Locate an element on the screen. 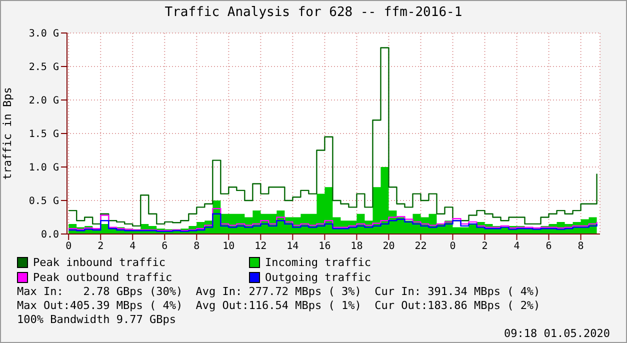 This screenshot has height=343, width=627. chart-title: Traffic Analysis for 628 -- ffm-2016-1 is located at coordinates (314, 12).